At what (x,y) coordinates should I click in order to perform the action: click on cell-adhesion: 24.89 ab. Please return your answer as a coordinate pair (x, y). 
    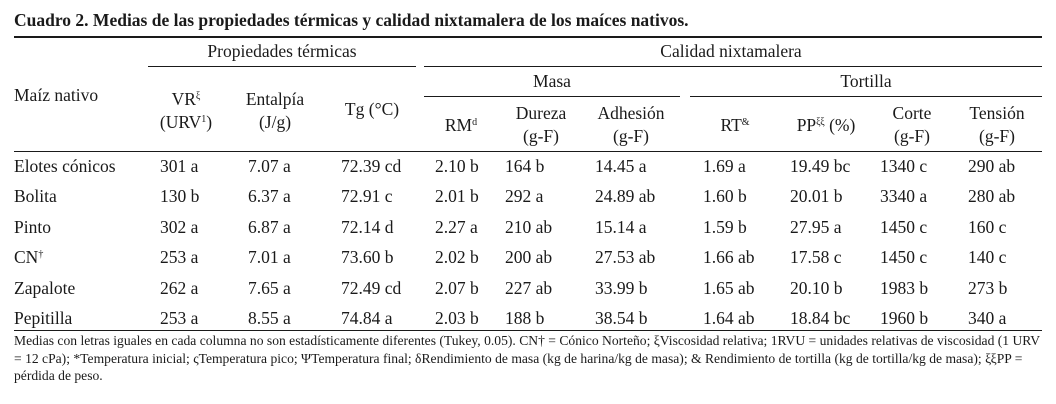
    Looking at the image, I should click on (625, 196).